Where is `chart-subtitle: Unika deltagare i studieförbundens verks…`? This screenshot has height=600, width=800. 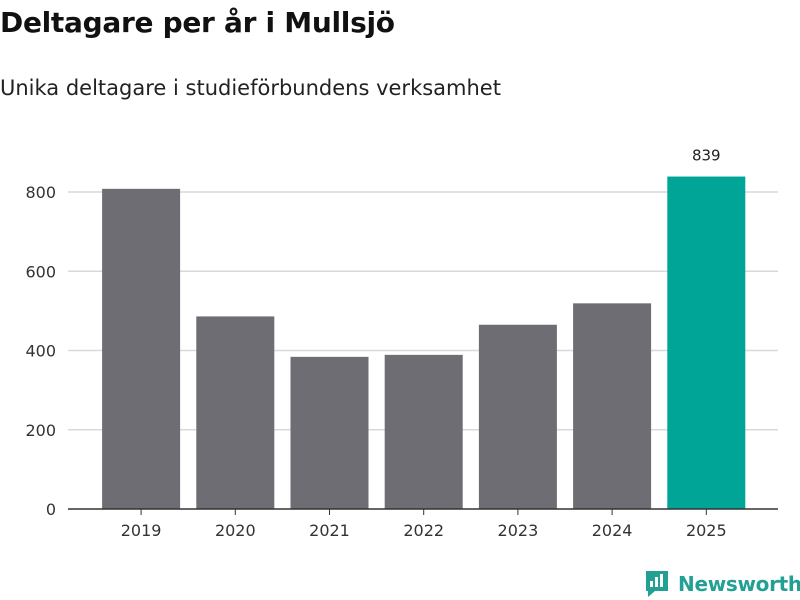
chart-subtitle: Unika deltagare i studieförbundens verks… is located at coordinates (250, 88).